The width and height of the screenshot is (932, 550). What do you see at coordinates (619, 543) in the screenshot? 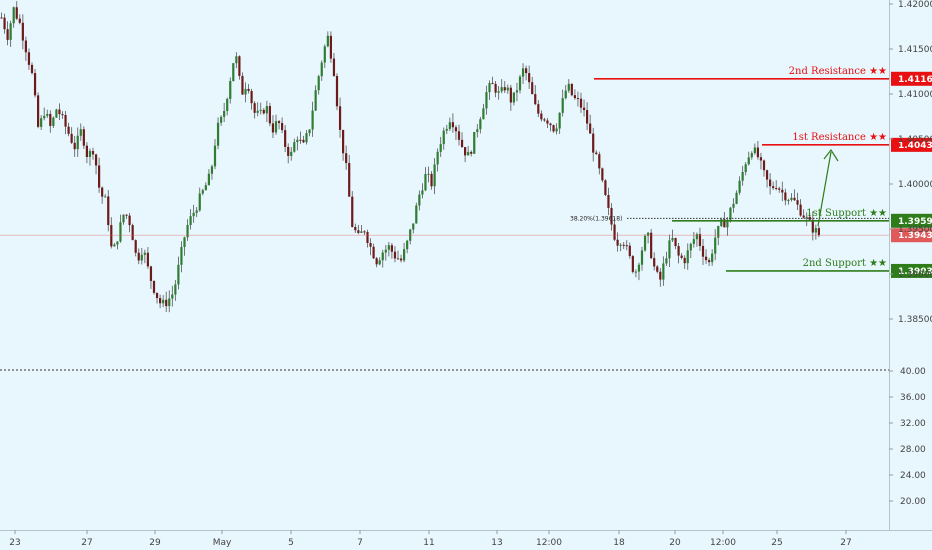
I see `time-tick-label: 18` at bounding box center [619, 543].